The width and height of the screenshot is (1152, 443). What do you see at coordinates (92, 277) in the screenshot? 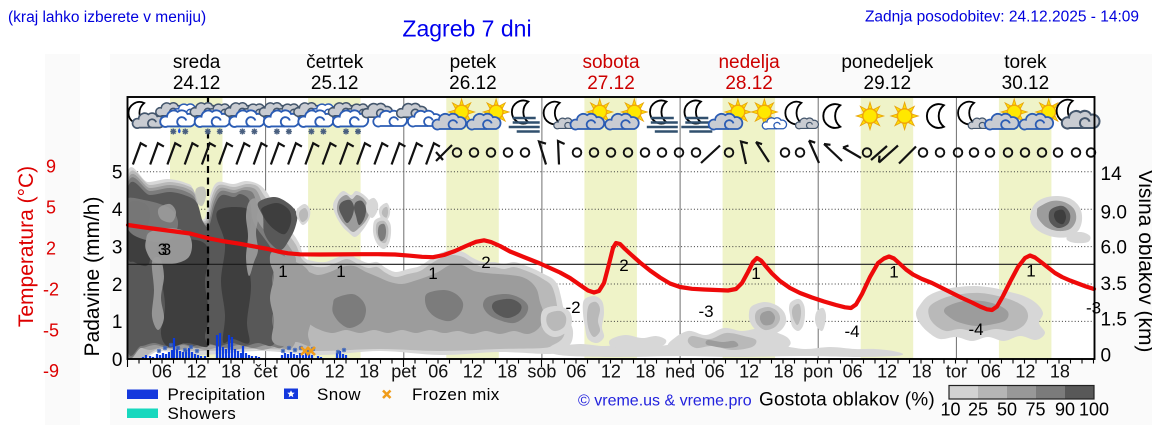
I see `svg-text: Padavine (mm/h)` at bounding box center [92, 277].